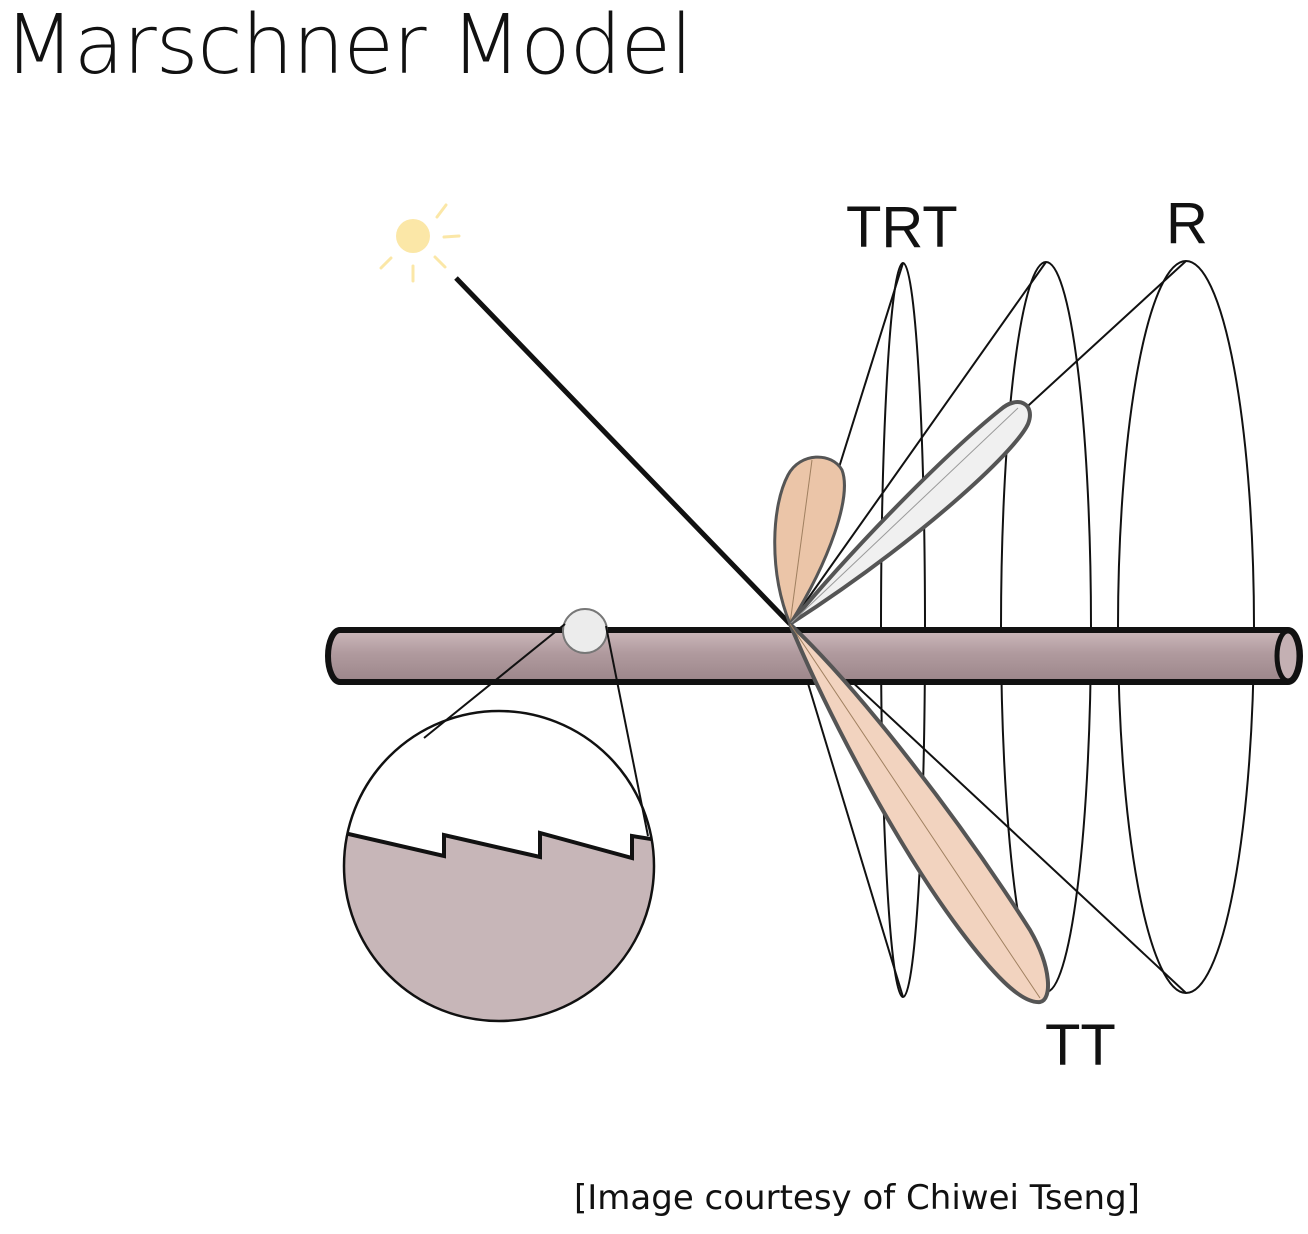  What do you see at coordinates (420, 243) in the screenshot?
I see `sun-icon` at bounding box center [420, 243].